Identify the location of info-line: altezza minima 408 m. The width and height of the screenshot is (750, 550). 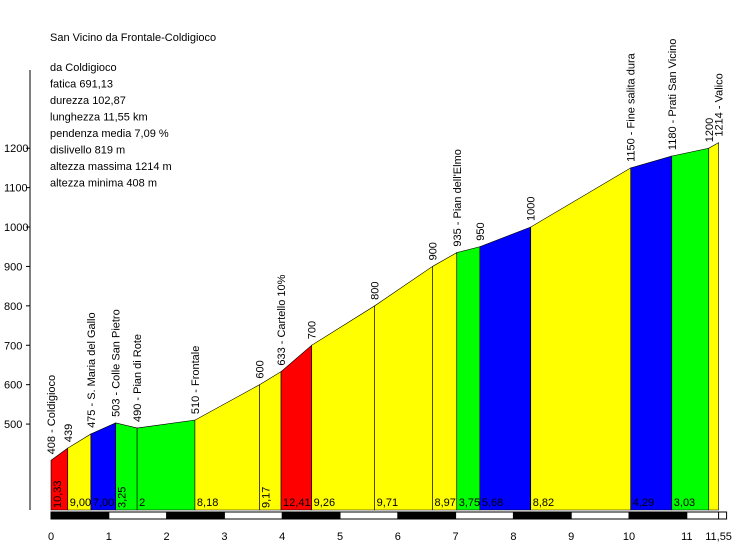
(103, 184).